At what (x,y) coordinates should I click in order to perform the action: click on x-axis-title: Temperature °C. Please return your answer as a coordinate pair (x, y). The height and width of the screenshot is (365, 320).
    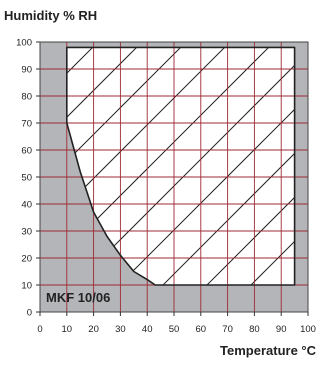
    Looking at the image, I should click on (268, 350).